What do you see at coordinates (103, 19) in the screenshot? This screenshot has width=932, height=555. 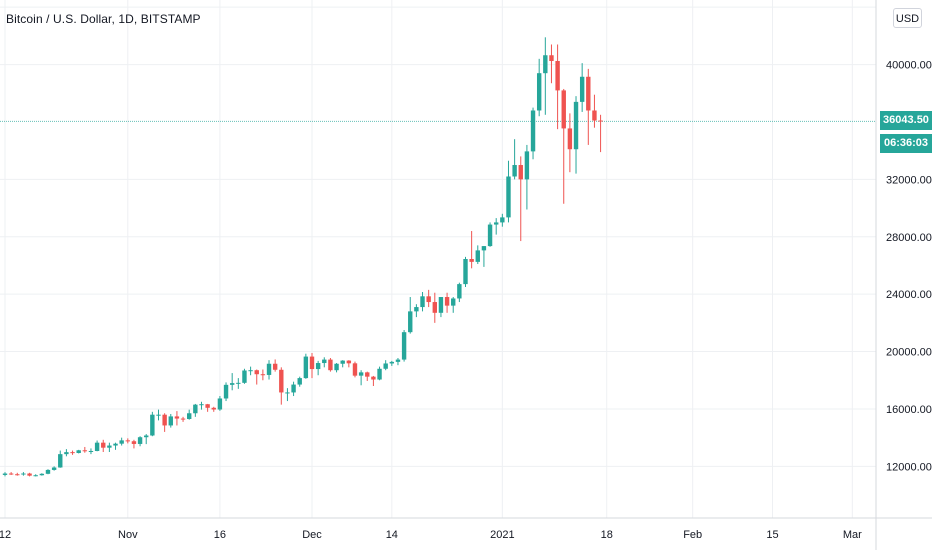 I see `chart-title: Bitcoin / U.S. Dollar, 1D, BITSTAMP` at bounding box center [103, 19].